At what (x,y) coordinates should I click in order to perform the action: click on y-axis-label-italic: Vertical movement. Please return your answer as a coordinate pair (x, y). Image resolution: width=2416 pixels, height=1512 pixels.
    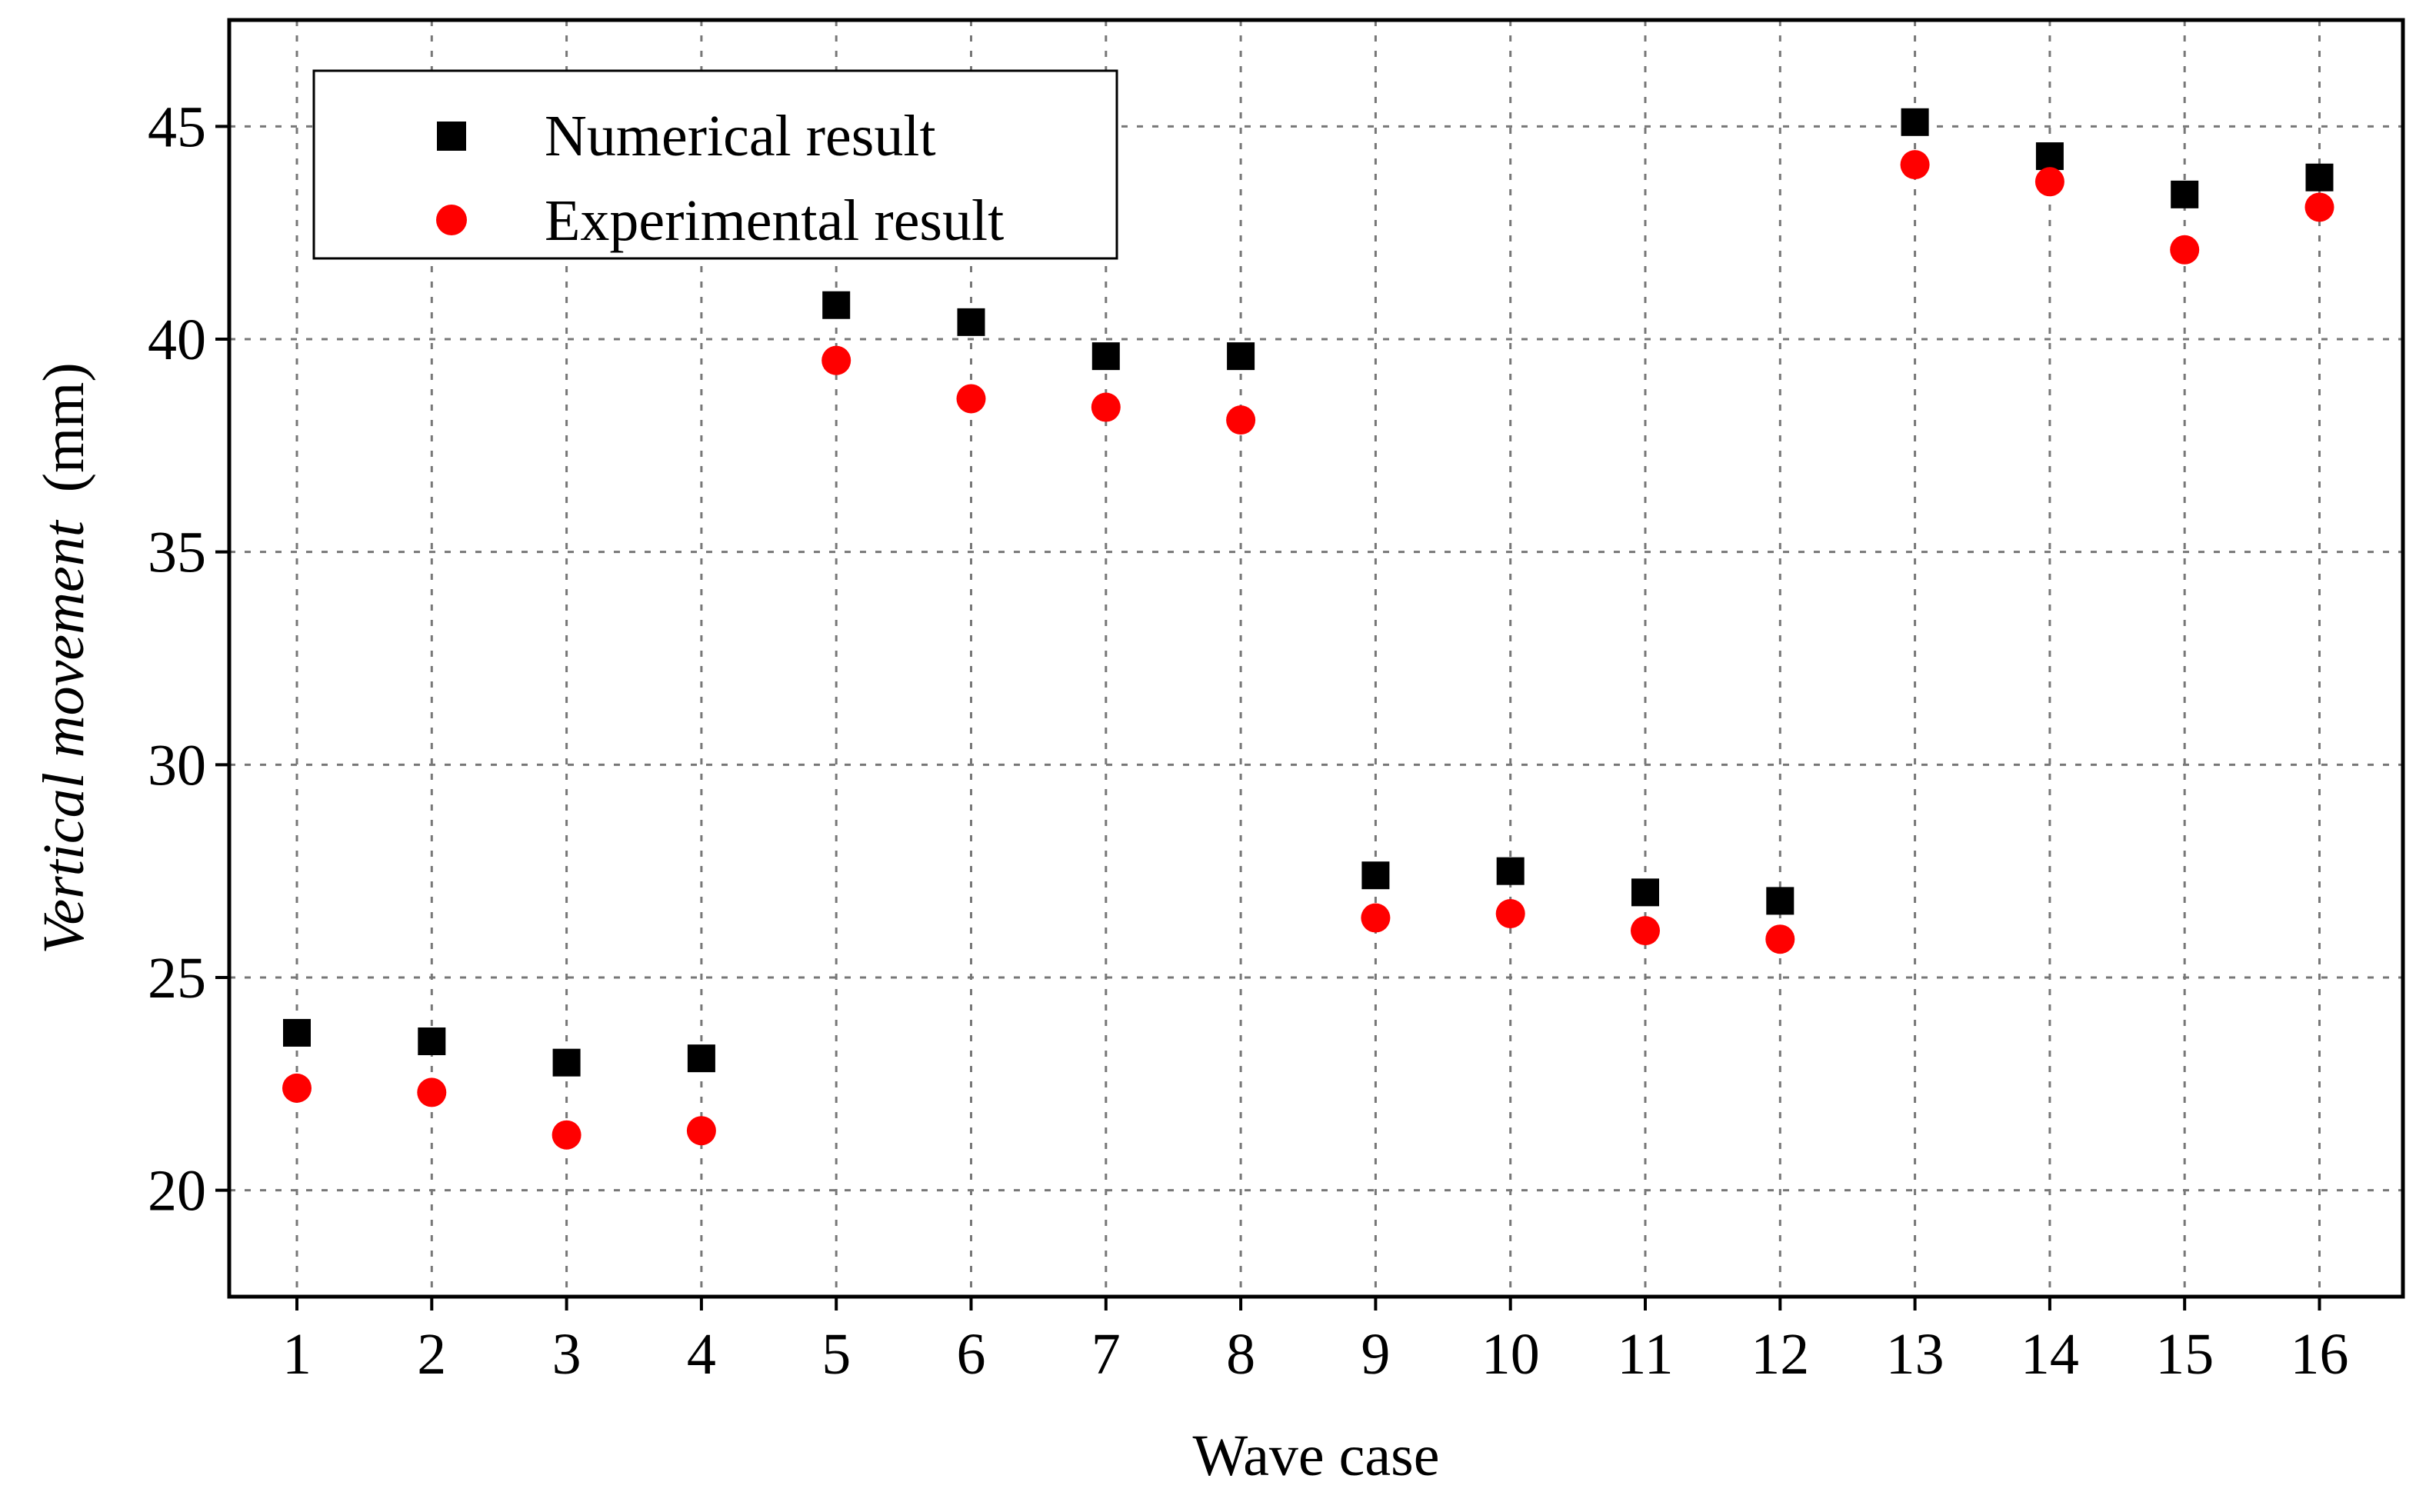
    Looking at the image, I should click on (64, 736).